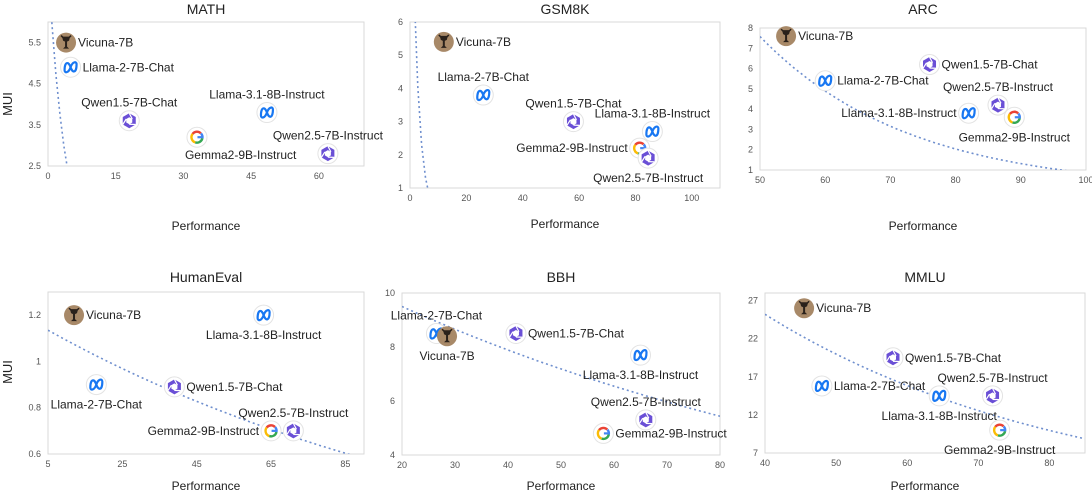 The width and height of the screenshot is (1092, 496). What do you see at coordinates (753, 415) in the screenshot?
I see `y-tick-label: 12` at bounding box center [753, 415].